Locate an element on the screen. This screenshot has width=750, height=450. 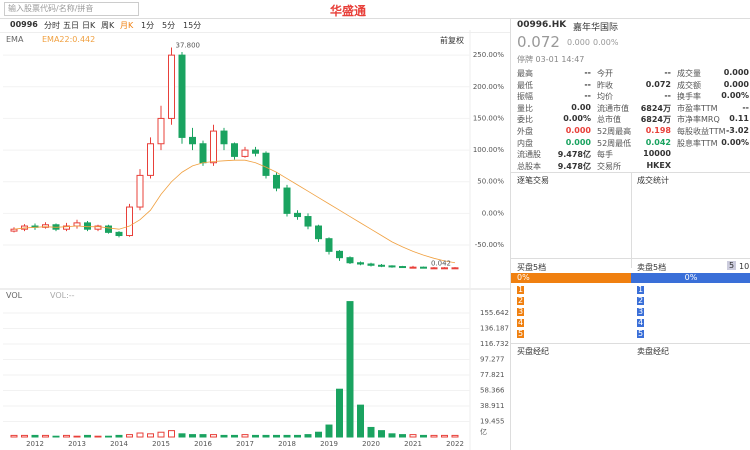
ema-legend: EMA22:0.442 is located at coordinates (69, 39).